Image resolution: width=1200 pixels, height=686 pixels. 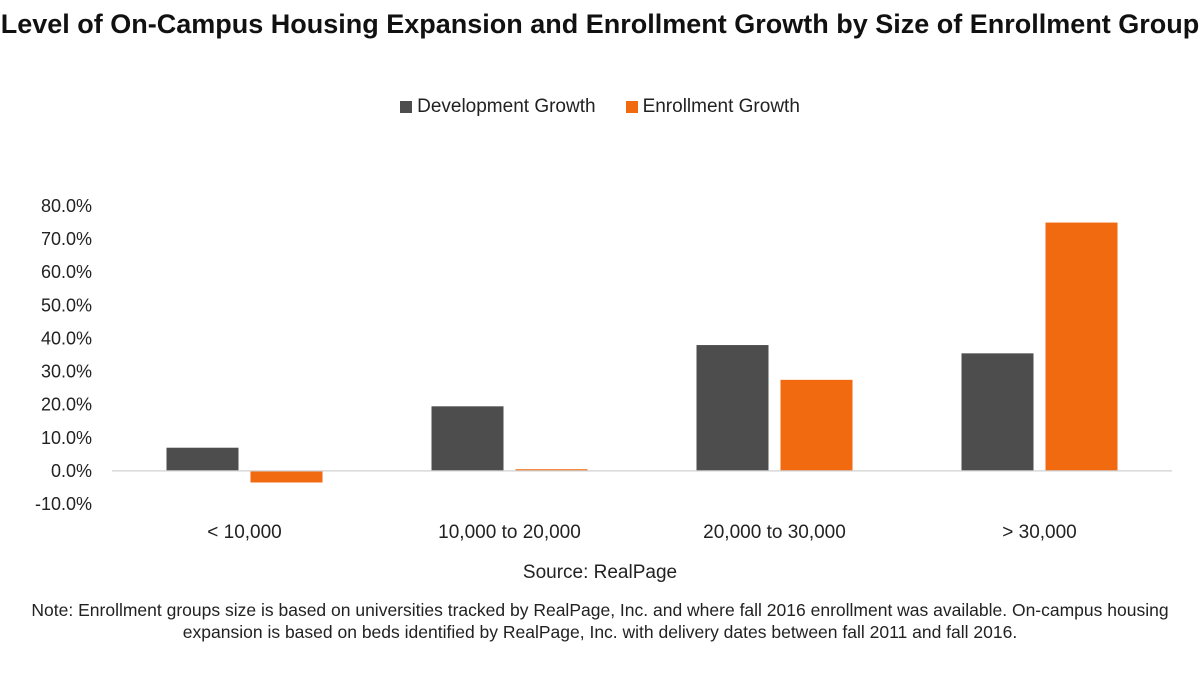 What do you see at coordinates (406, 107) in the screenshot?
I see `legend-swatch-development` at bounding box center [406, 107].